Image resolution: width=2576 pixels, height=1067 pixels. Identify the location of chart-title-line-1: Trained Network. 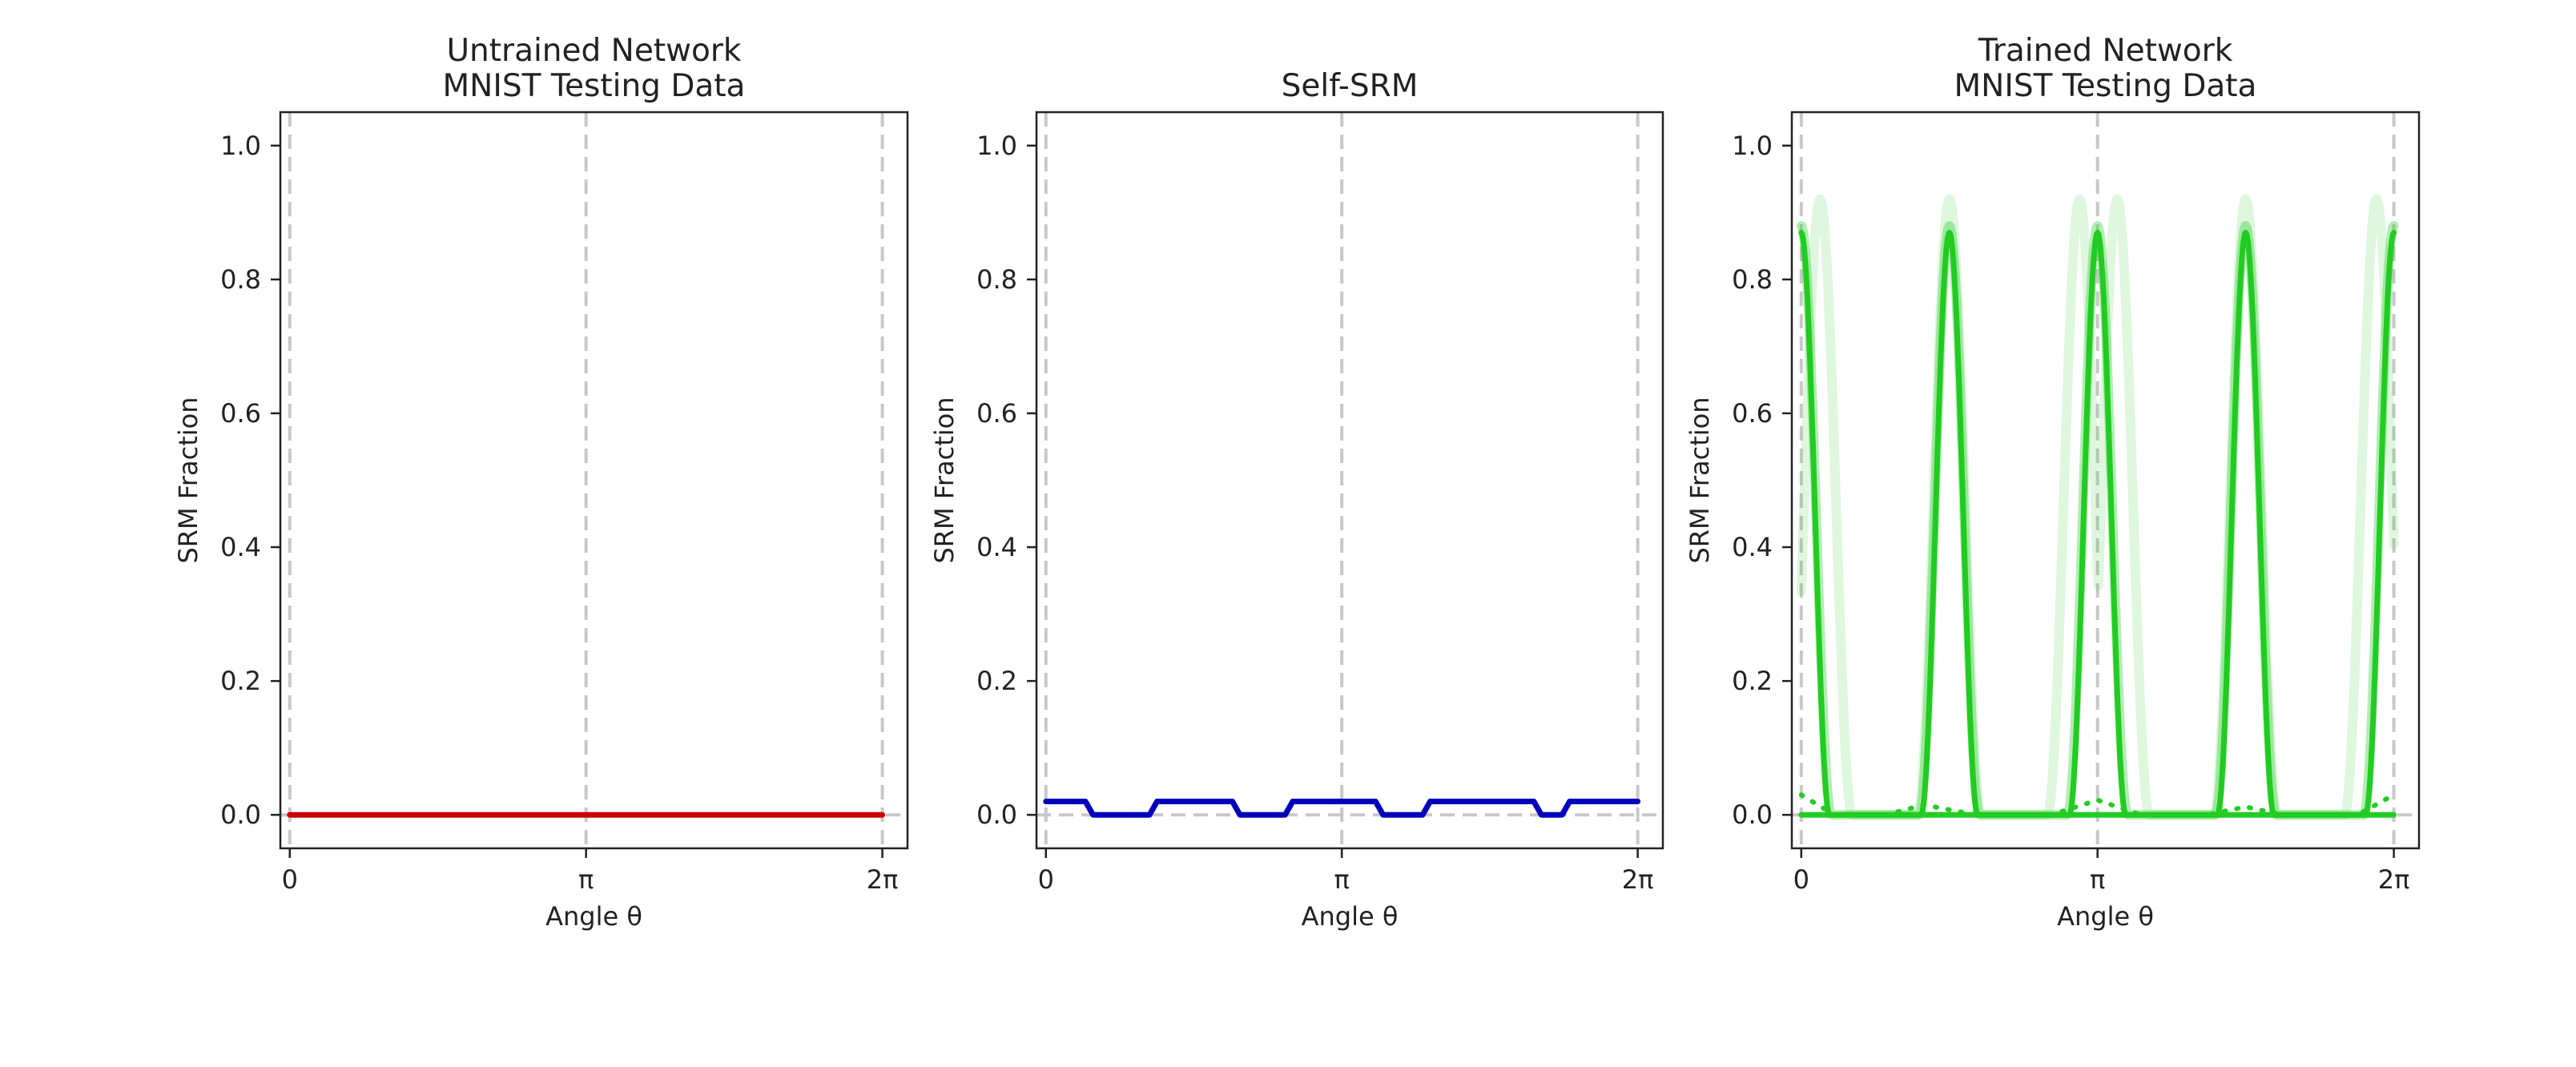
(2105, 51).